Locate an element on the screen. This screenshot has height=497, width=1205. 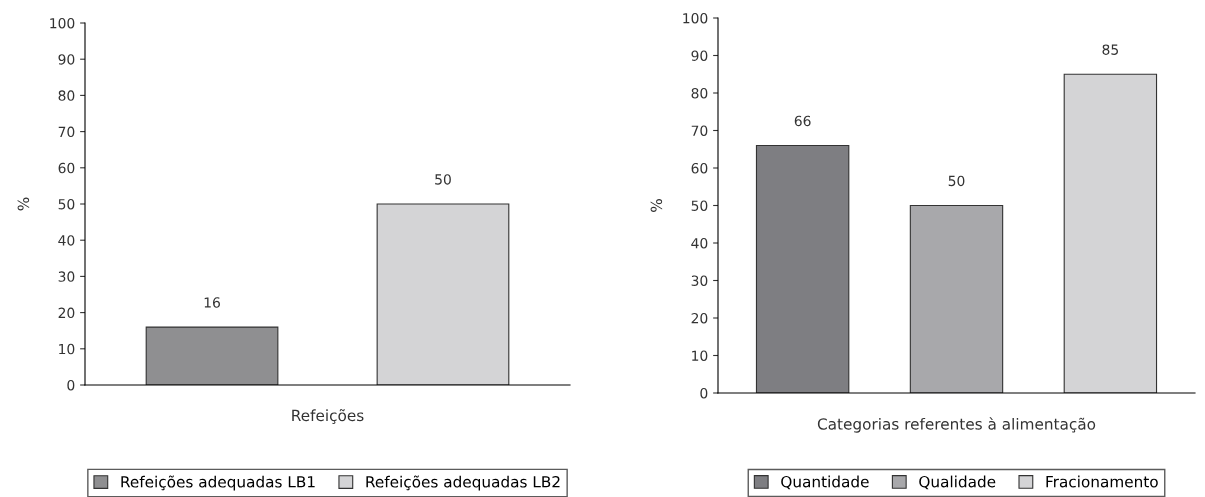
legend-label: Qualidade is located at coordinates (957, 482).